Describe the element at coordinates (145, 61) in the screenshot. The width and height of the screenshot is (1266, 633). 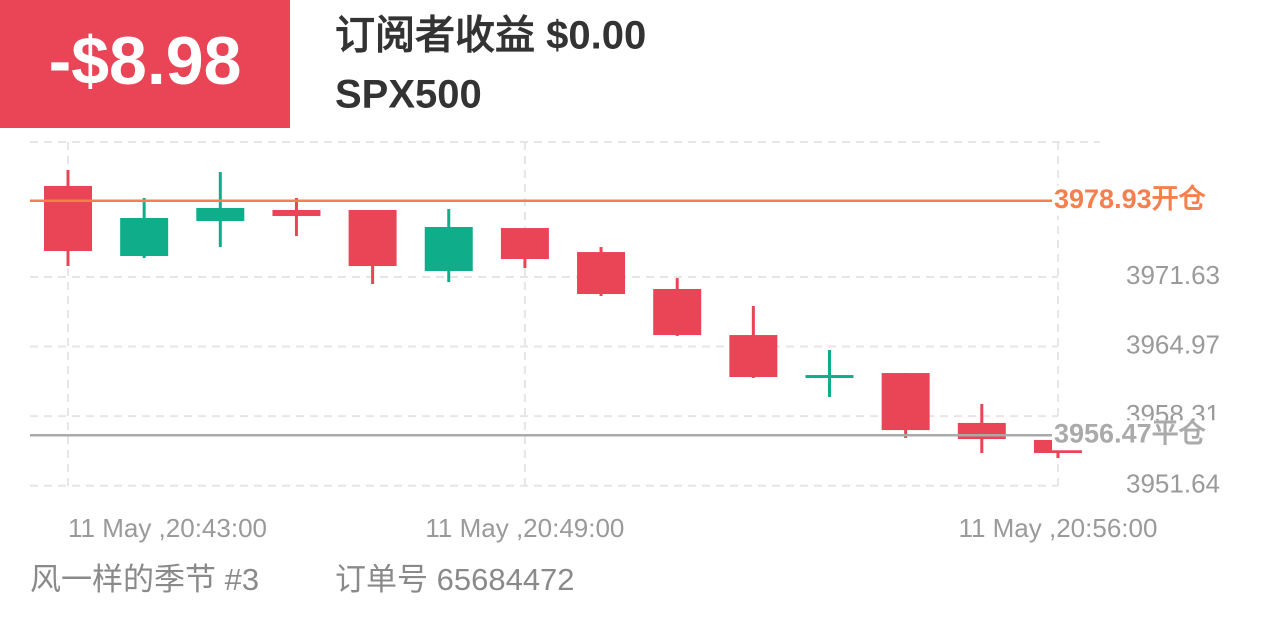
I see `profit: -$8.98` at that location.